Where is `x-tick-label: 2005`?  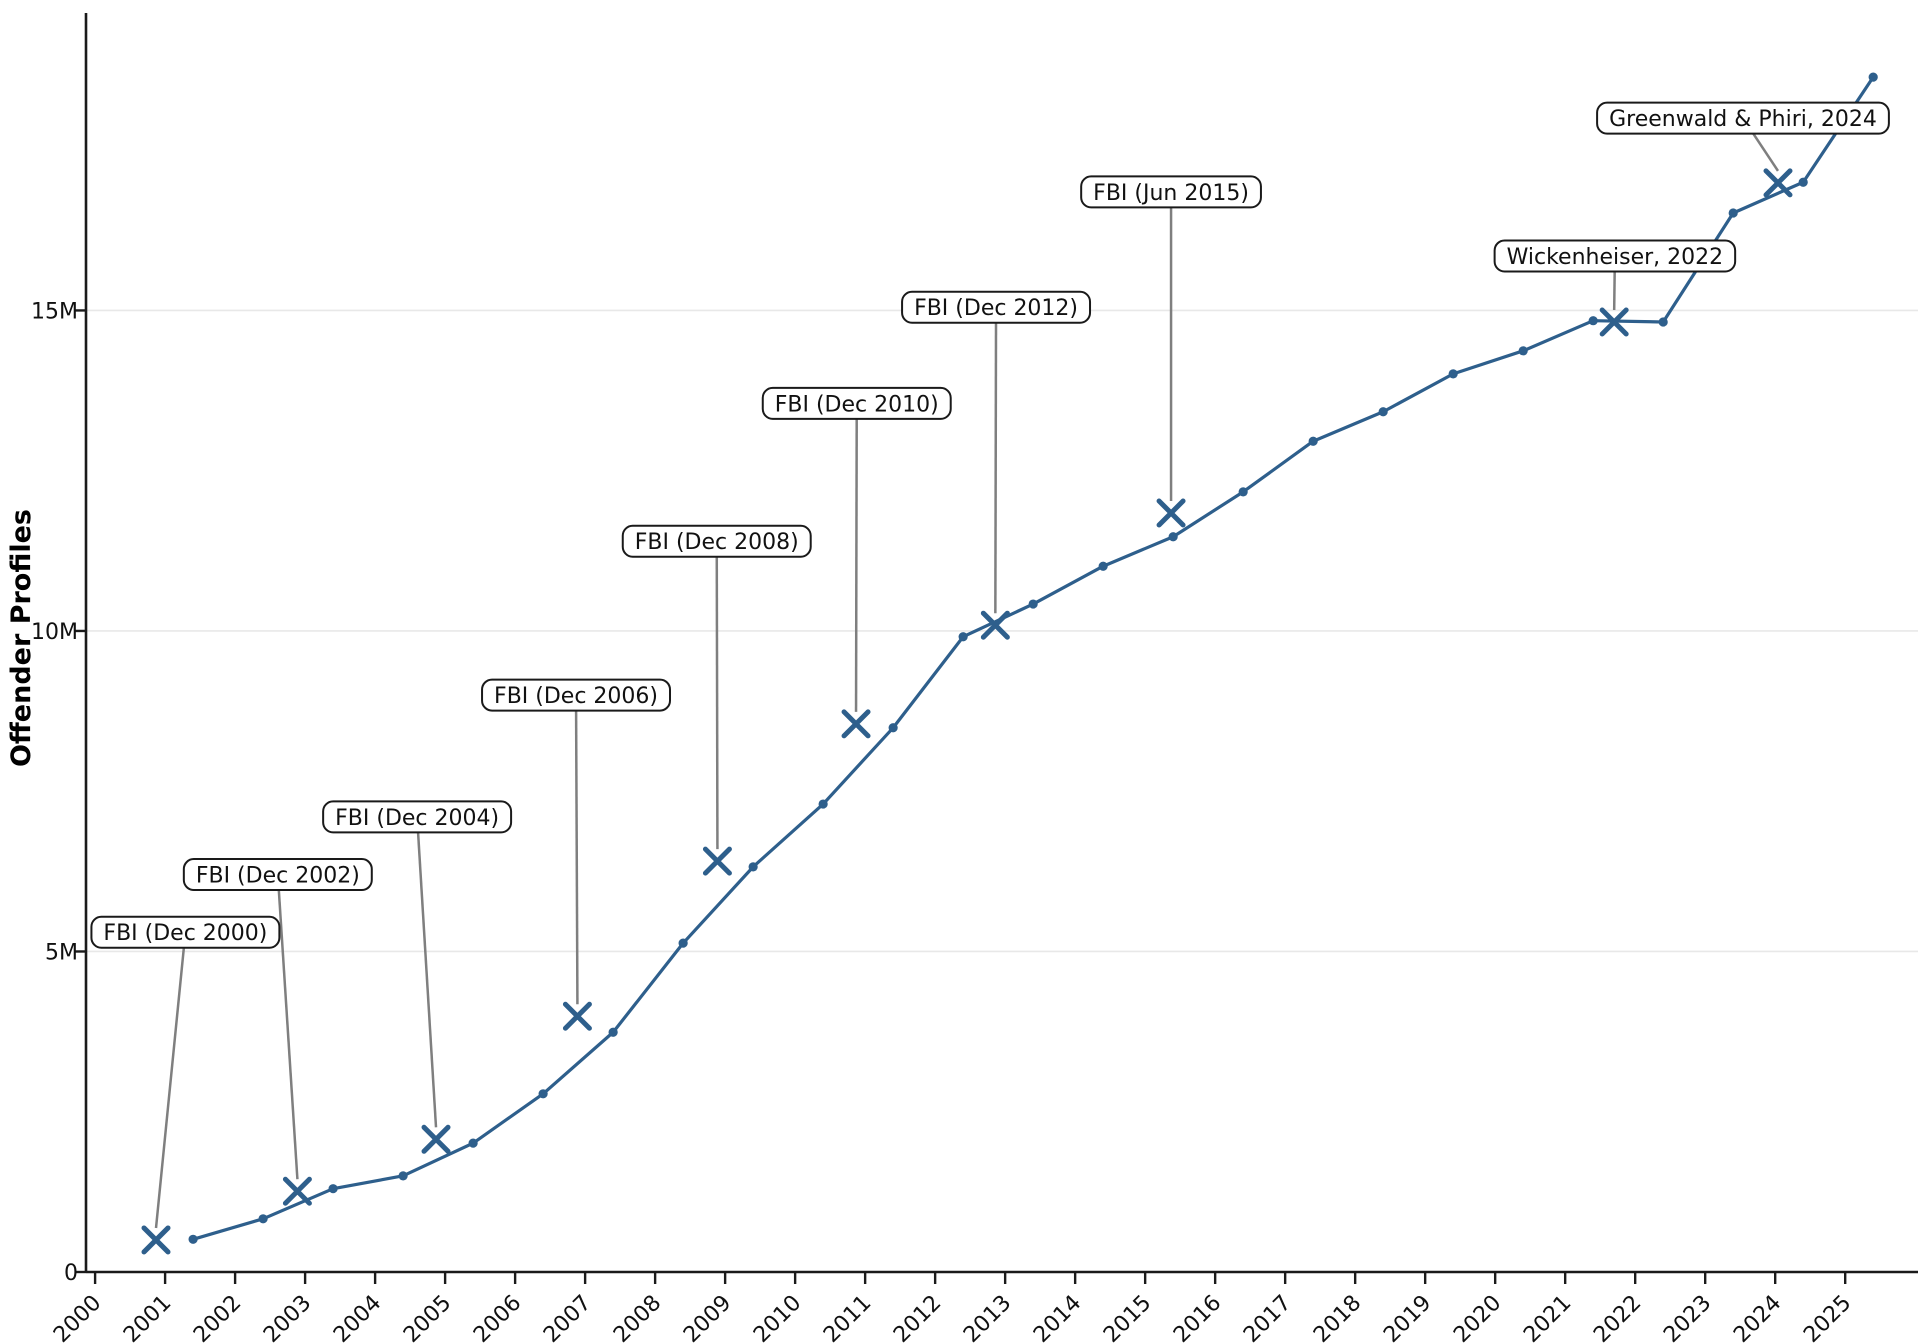
x-tick-label: 2005 is located at coordinates (427, 1317).